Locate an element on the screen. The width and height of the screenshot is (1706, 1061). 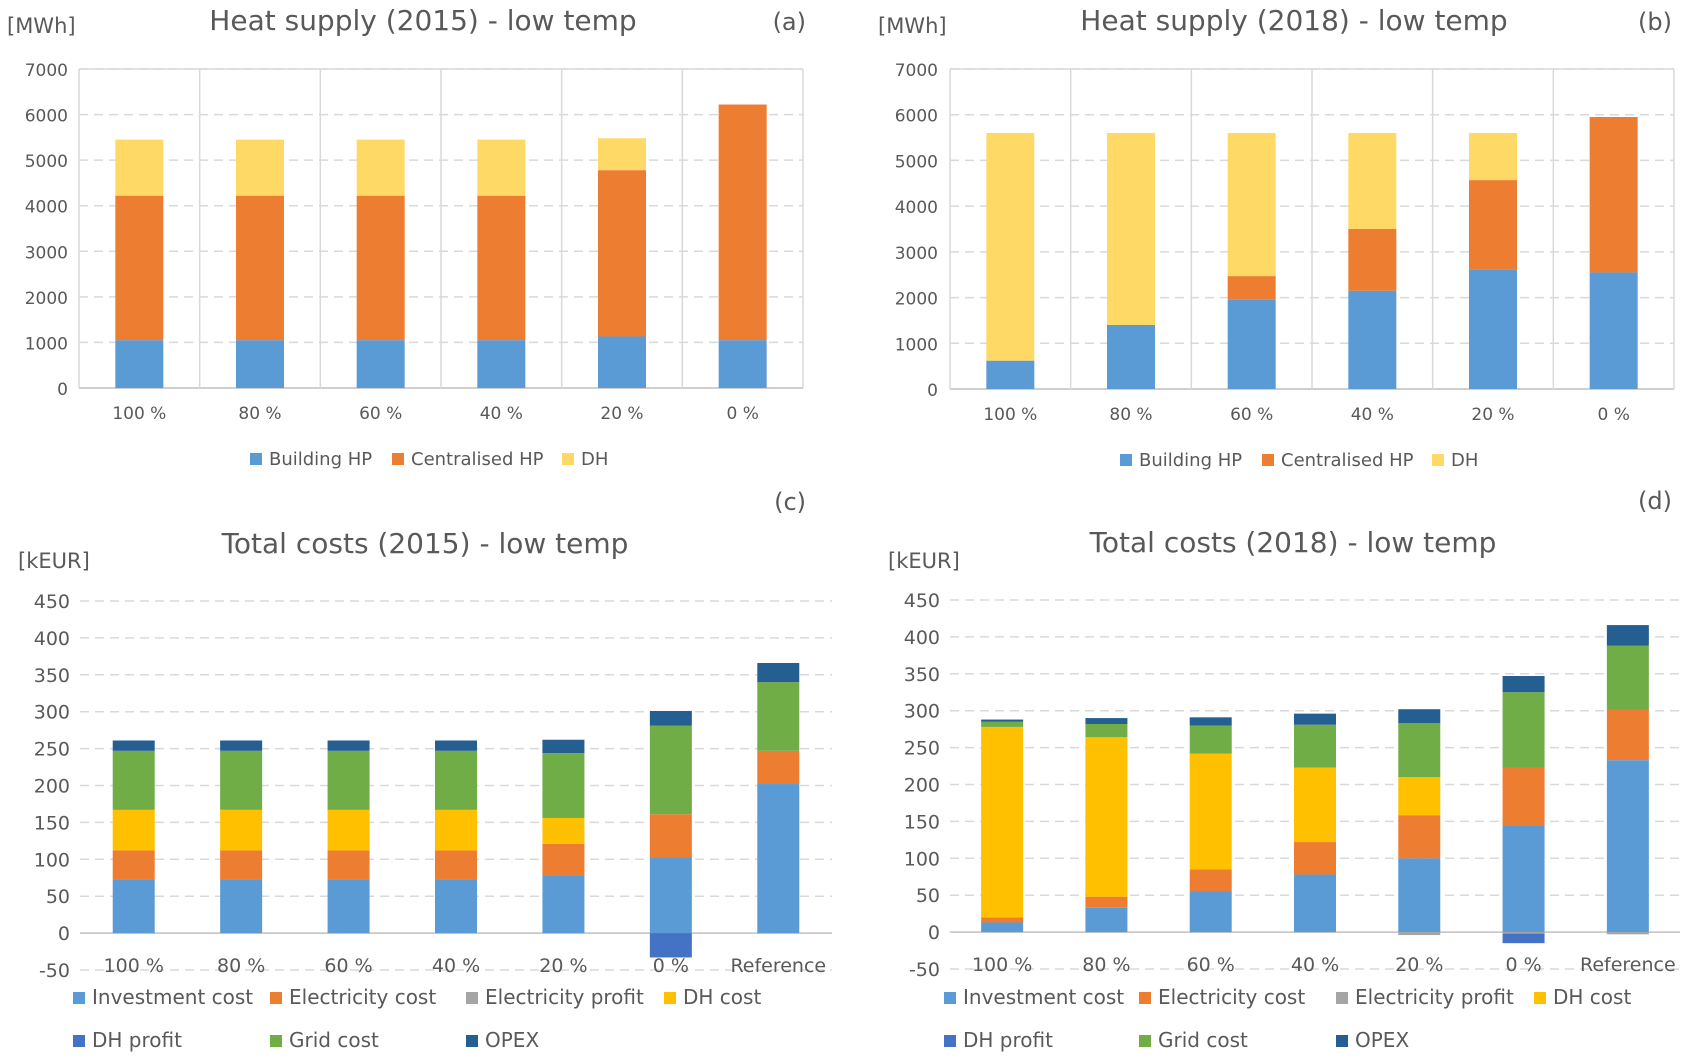
x-tick-label: 100 % is located at coordinates (1002, 965).